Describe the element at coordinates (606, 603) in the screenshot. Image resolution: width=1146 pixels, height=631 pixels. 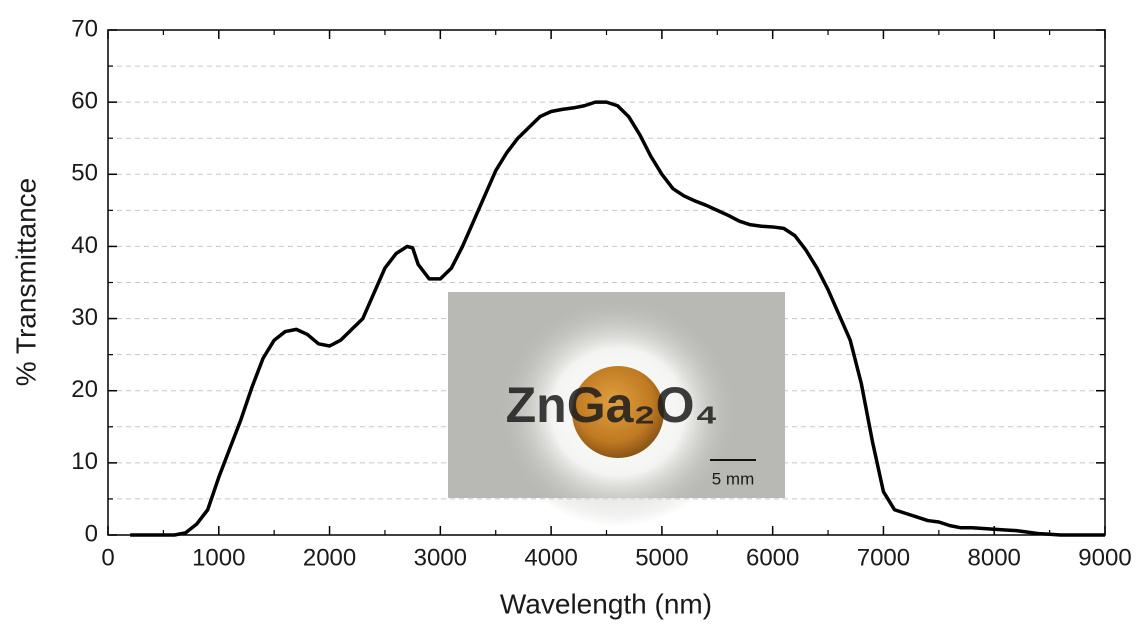
I see `x-axis-title: Wavelength (nm)` at that location.